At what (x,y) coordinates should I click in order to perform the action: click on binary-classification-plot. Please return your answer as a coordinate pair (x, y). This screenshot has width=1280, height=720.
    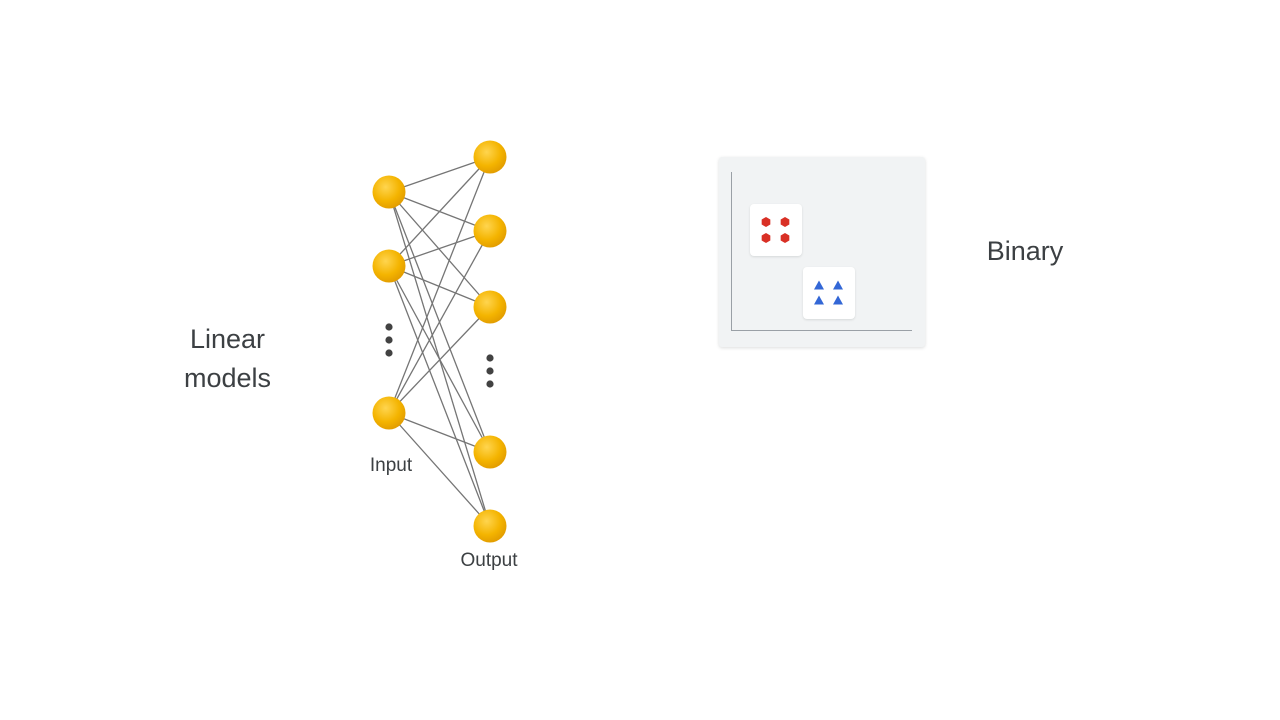
    Looking at the image, I should click on (822, 252).